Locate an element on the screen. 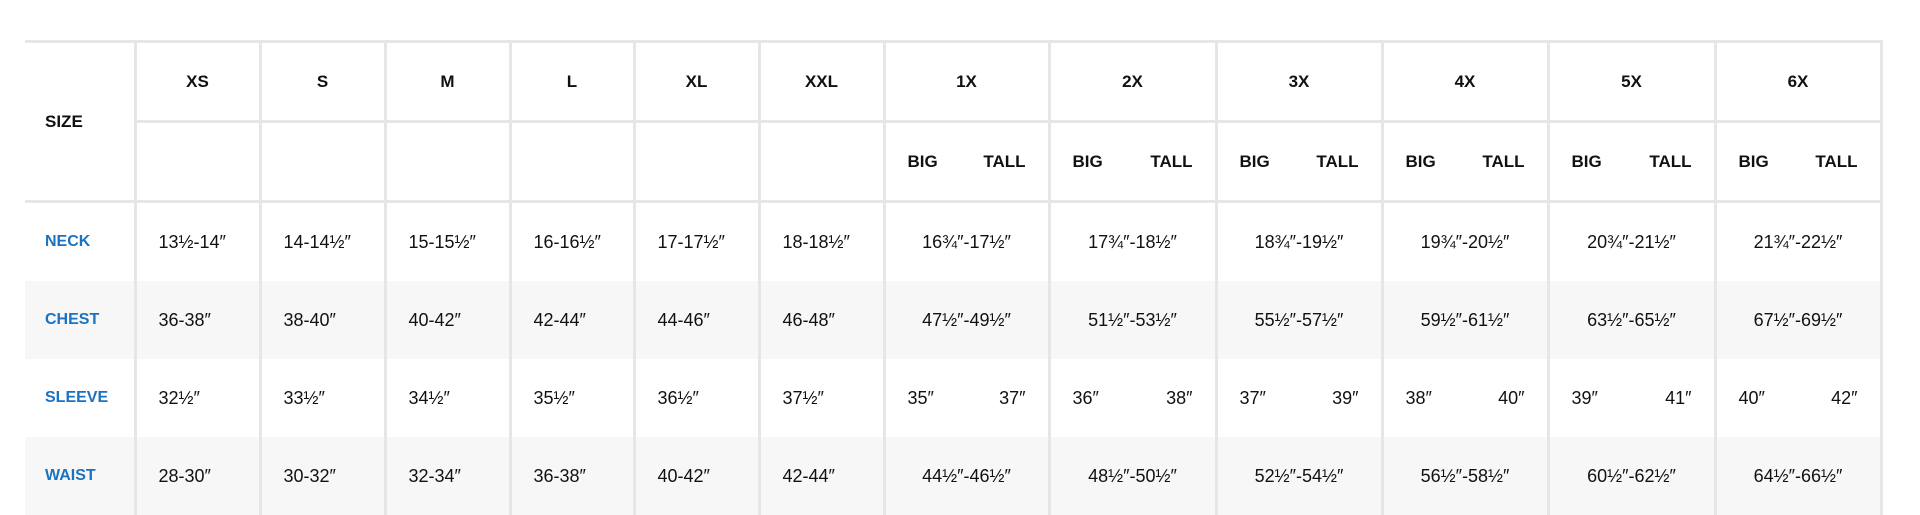  table-cell: 20¾″-21½″ is located at coordinates (1631, 241).